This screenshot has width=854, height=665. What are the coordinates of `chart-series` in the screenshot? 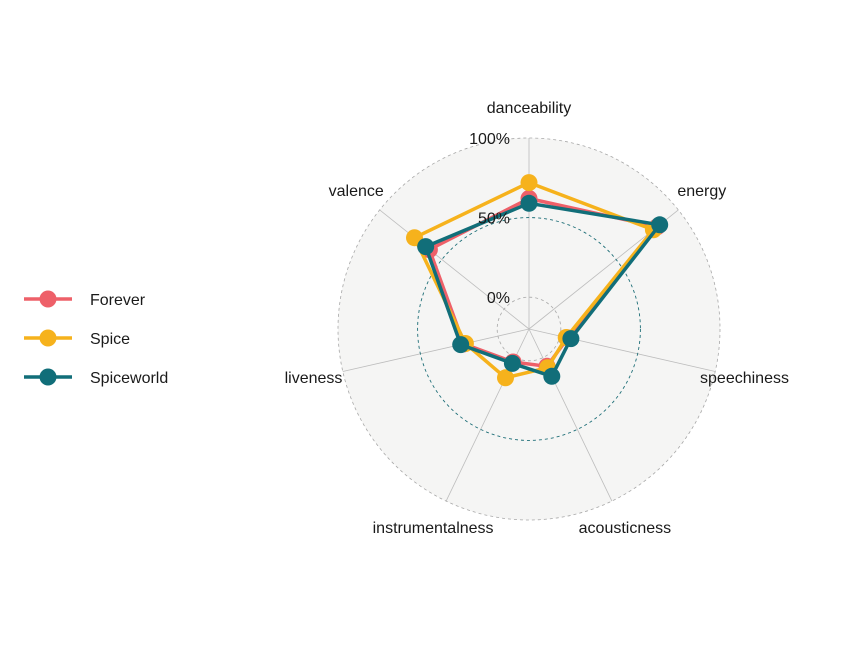 It's located at (537, 280).